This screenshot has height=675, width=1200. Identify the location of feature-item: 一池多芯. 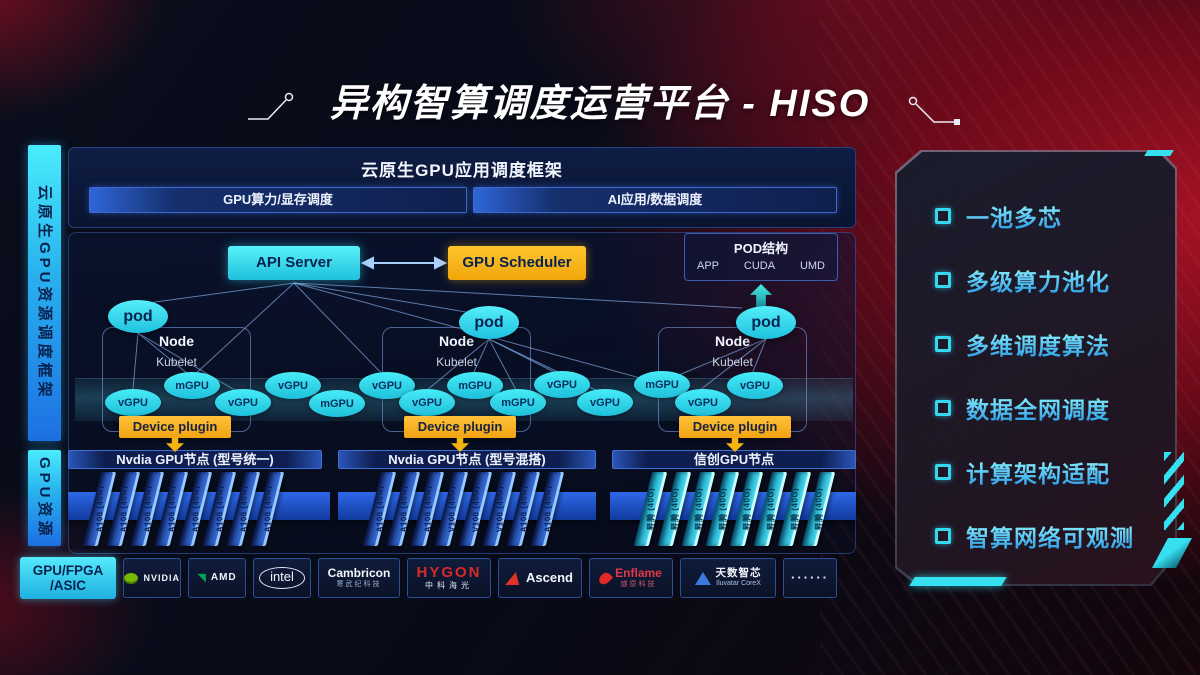
(1034, 216).